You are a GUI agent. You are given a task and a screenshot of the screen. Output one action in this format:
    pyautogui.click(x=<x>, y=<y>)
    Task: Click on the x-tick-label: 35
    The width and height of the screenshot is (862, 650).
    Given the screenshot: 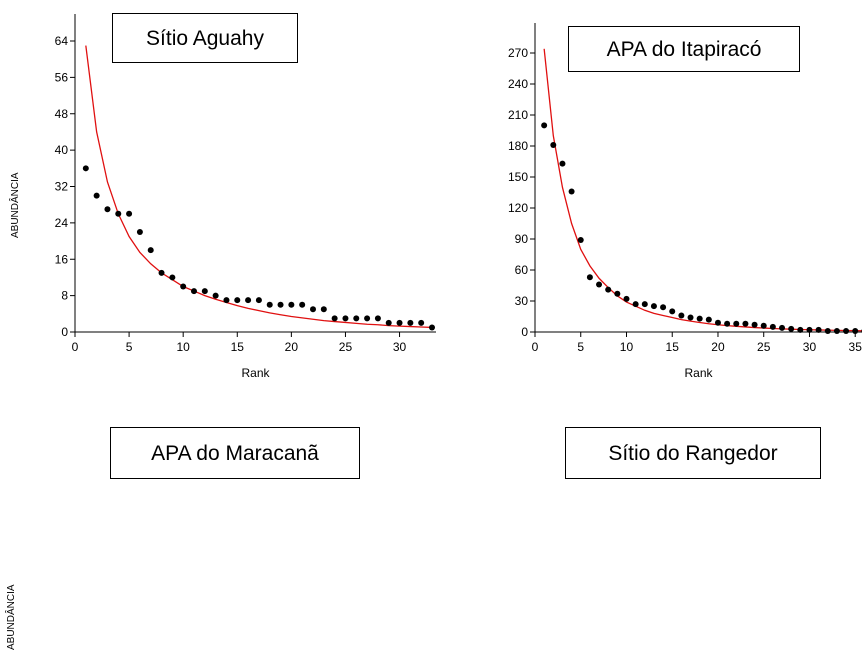 What is the action you would take?
    pyautogui.click(x=855, y=347)
    